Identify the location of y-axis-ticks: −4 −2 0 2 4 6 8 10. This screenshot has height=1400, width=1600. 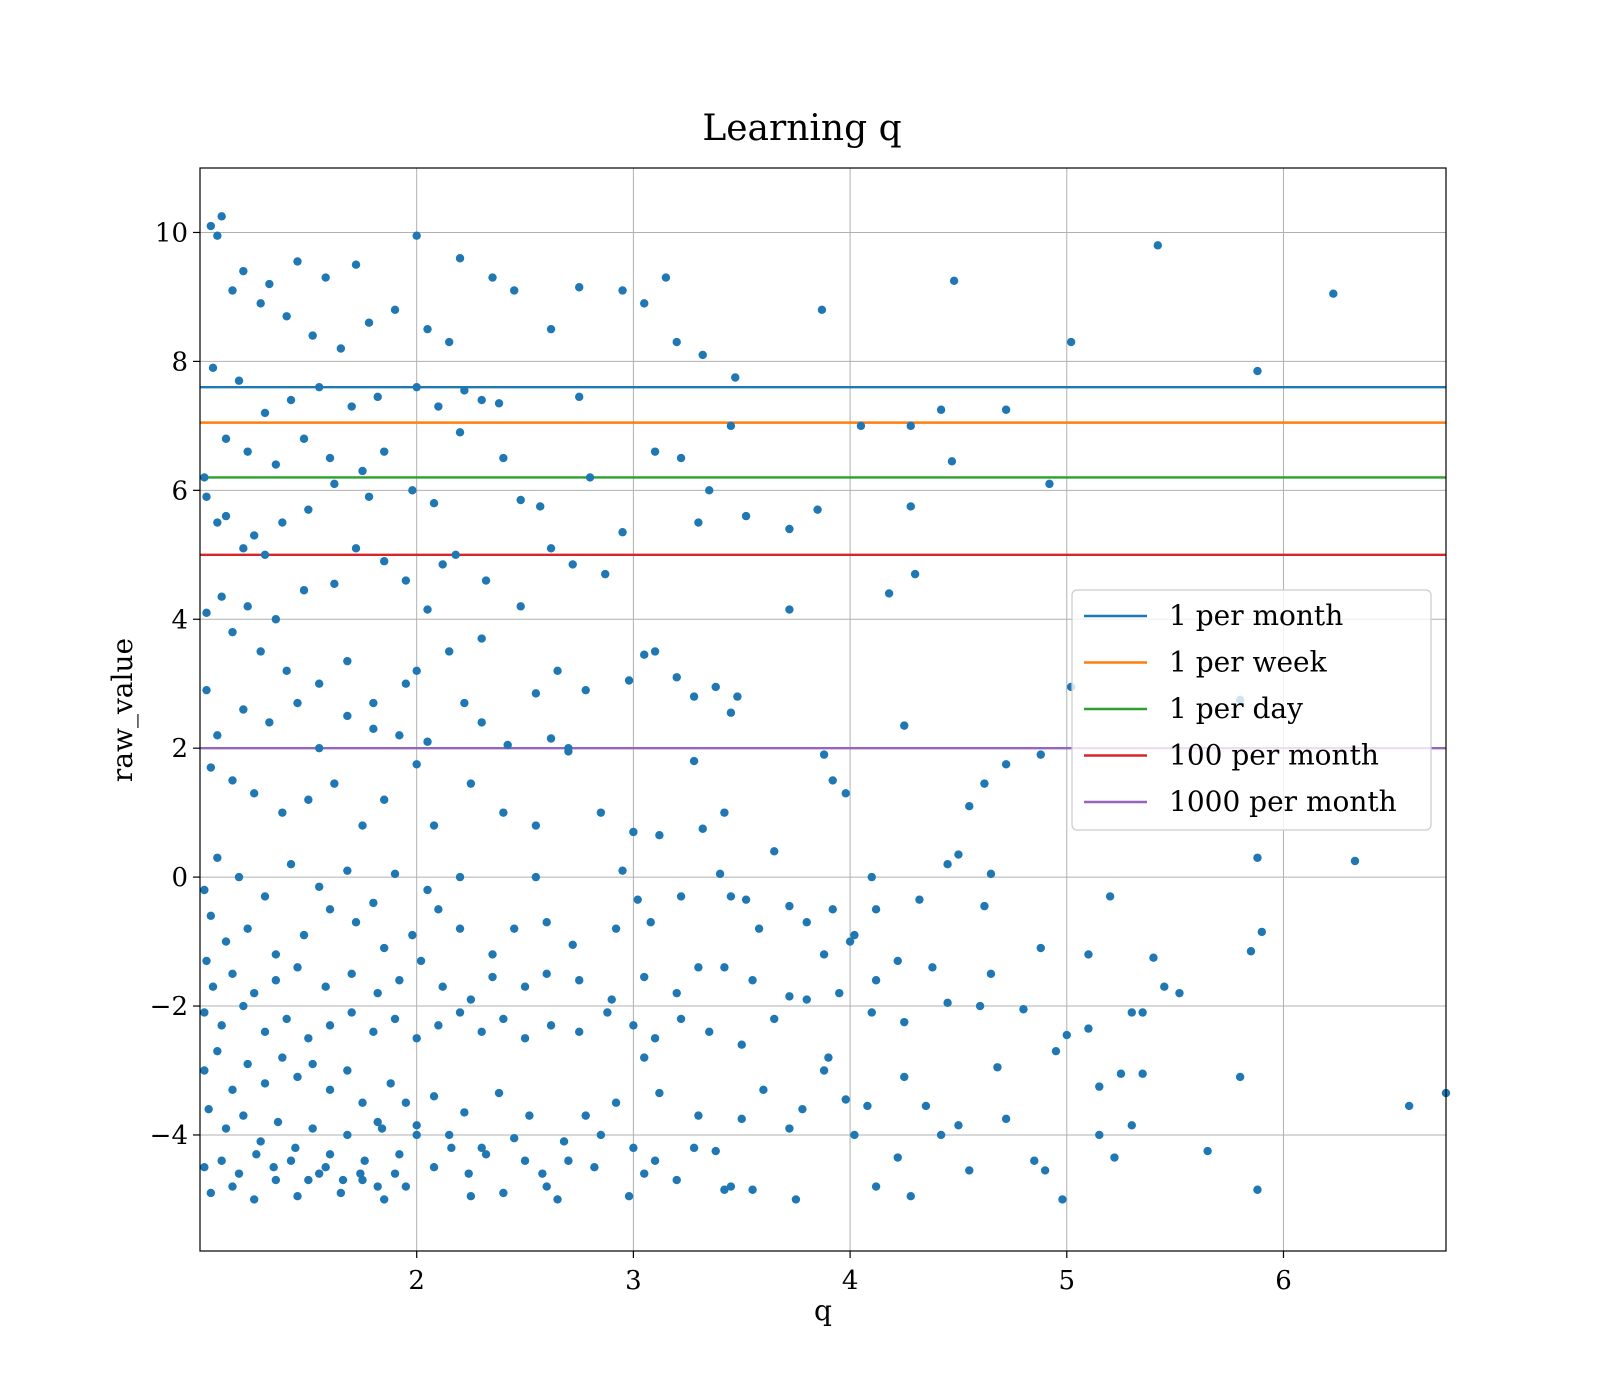
(175, 684).